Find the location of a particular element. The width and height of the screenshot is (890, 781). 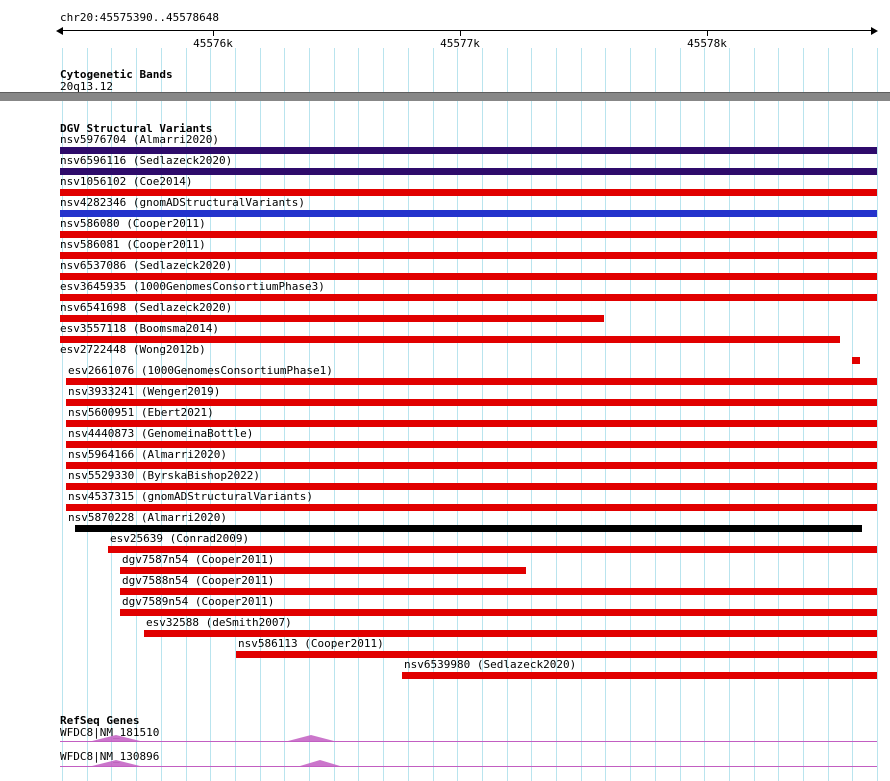

cytoband-name: 20q13.12 is located at coordinates (86, 86).